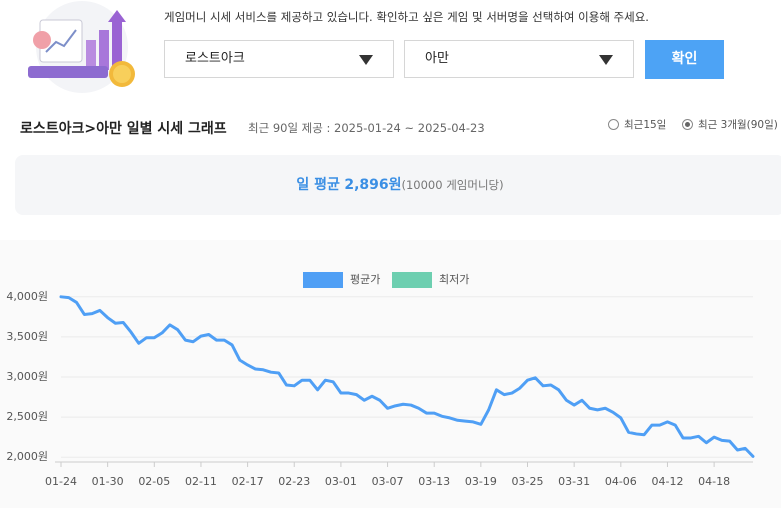  What do you see at coordinates (574, 481) in the screenshot?
I see `x-tick-label: 03-31` at bounding box center [574, 481].